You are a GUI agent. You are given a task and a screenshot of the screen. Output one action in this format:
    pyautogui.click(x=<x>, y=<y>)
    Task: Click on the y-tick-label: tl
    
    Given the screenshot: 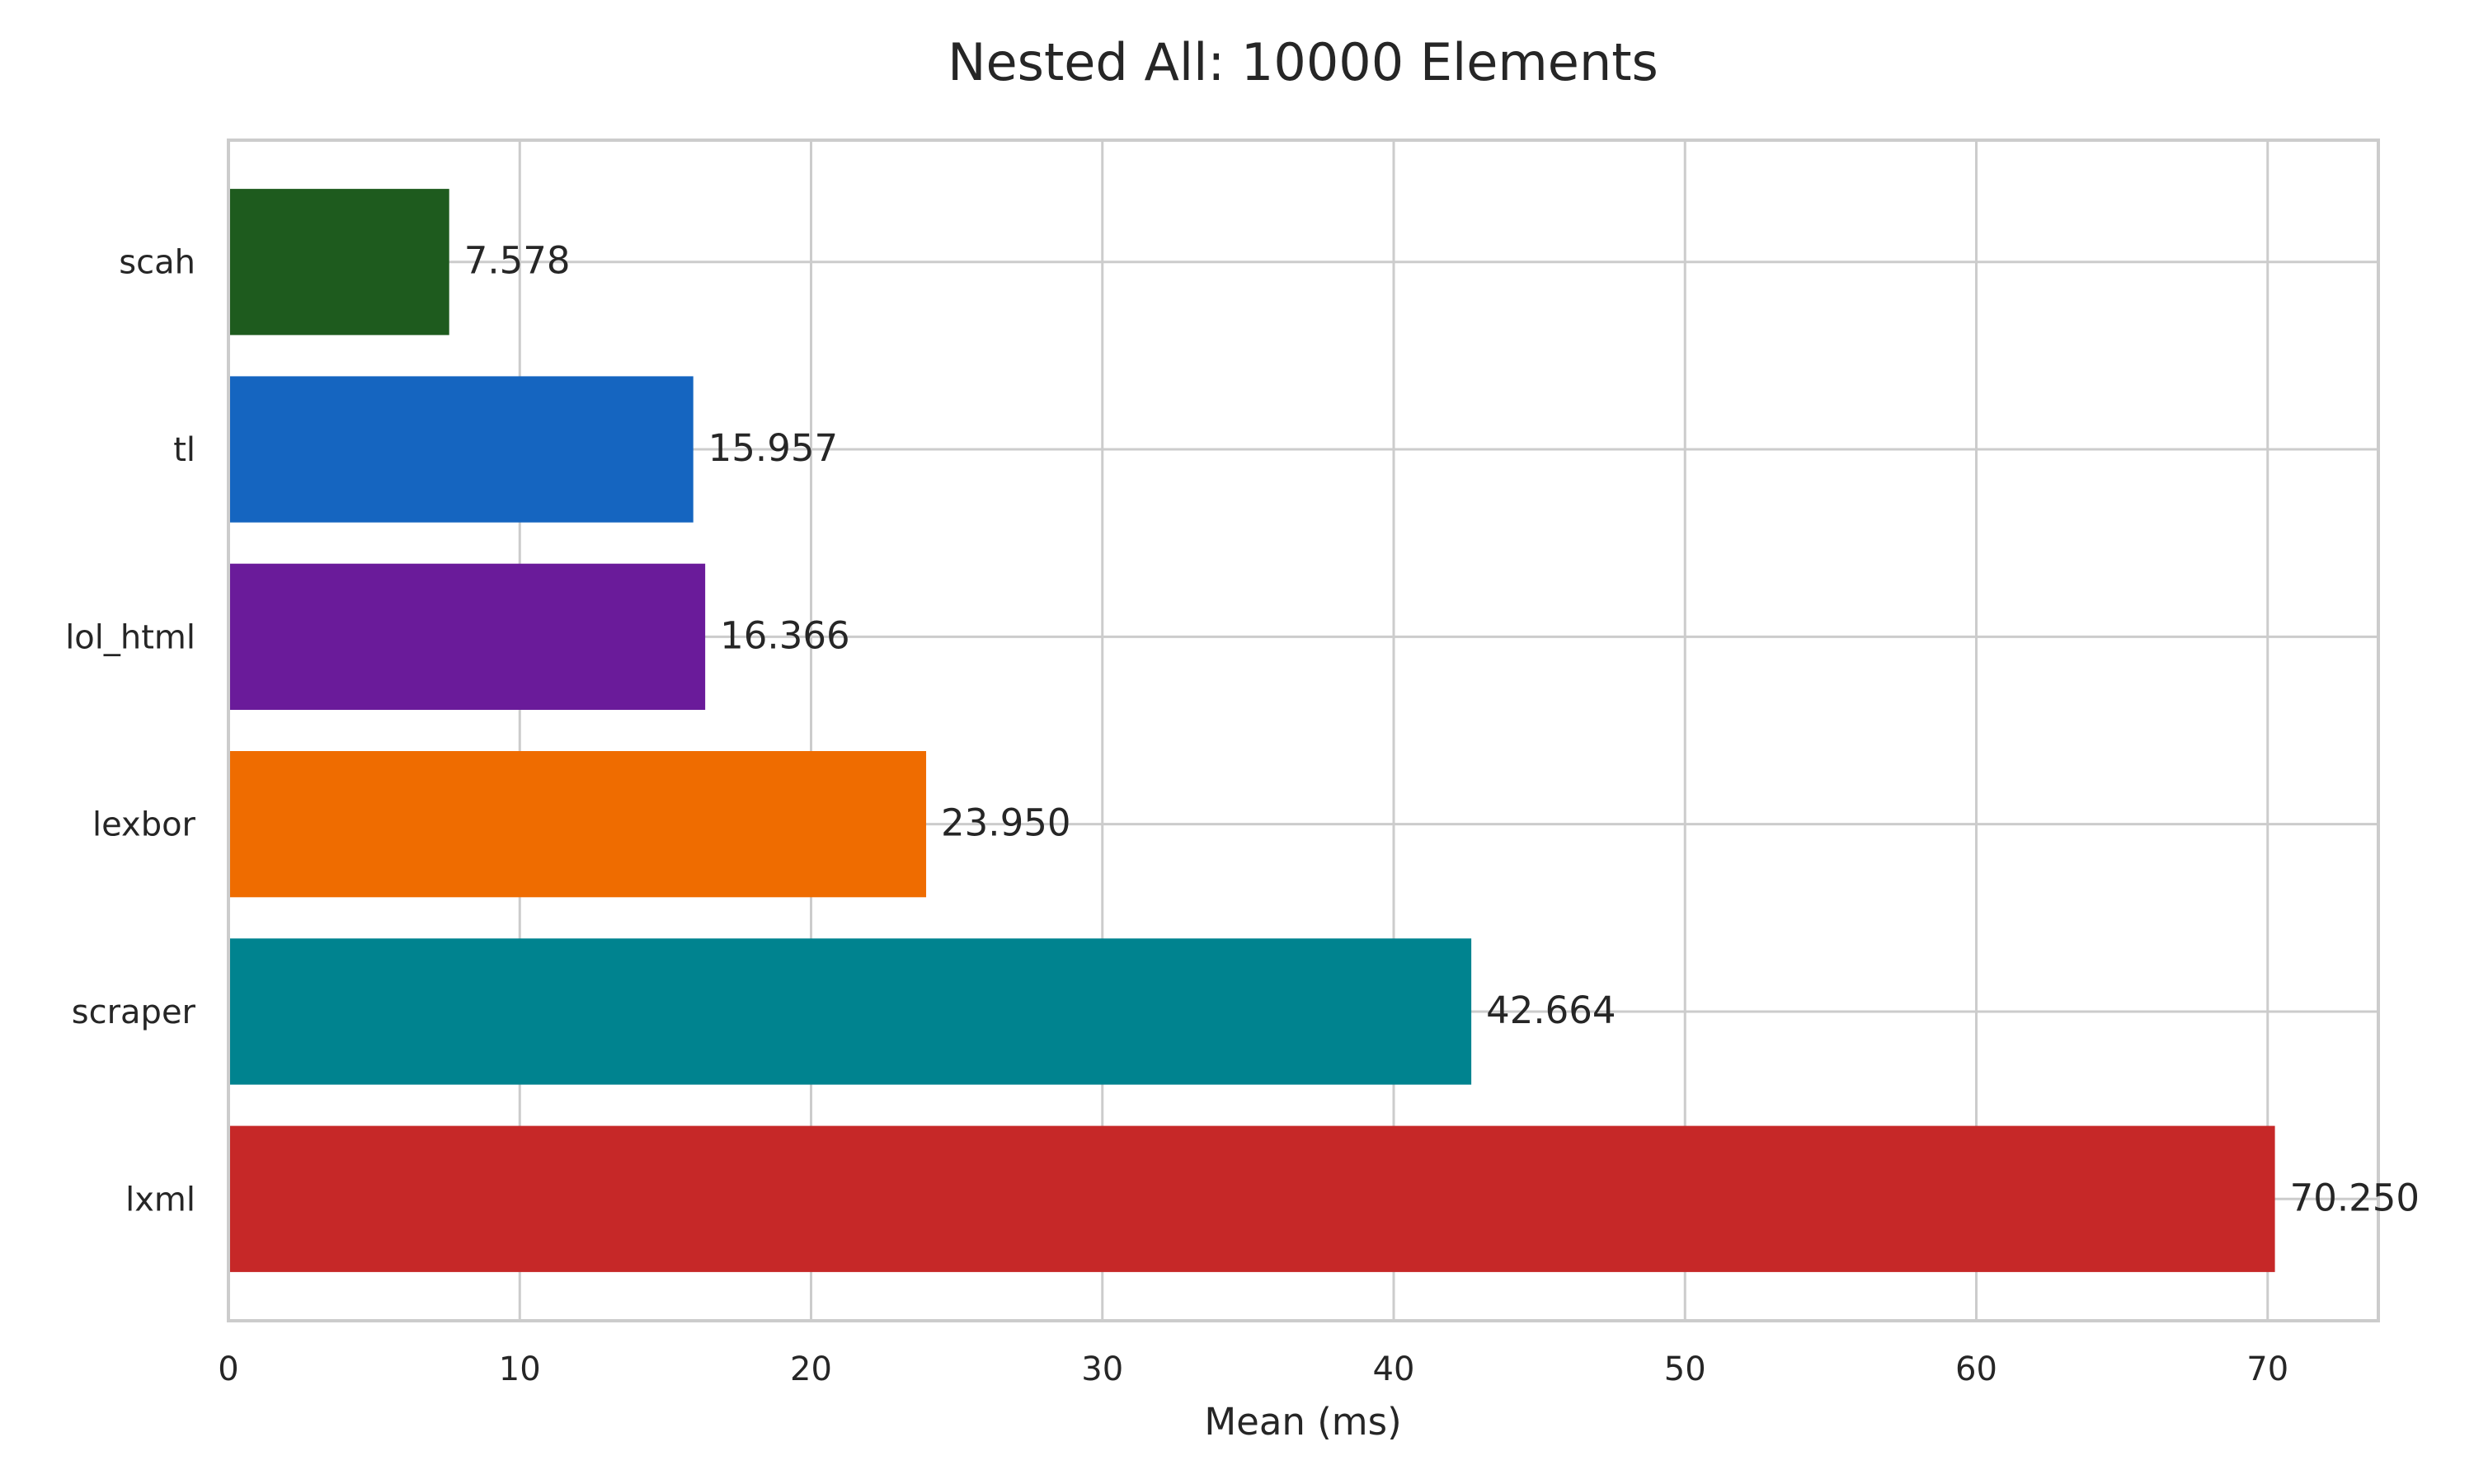 What is the action you would take?
    pyautogui.click(x=184, y=450)
    